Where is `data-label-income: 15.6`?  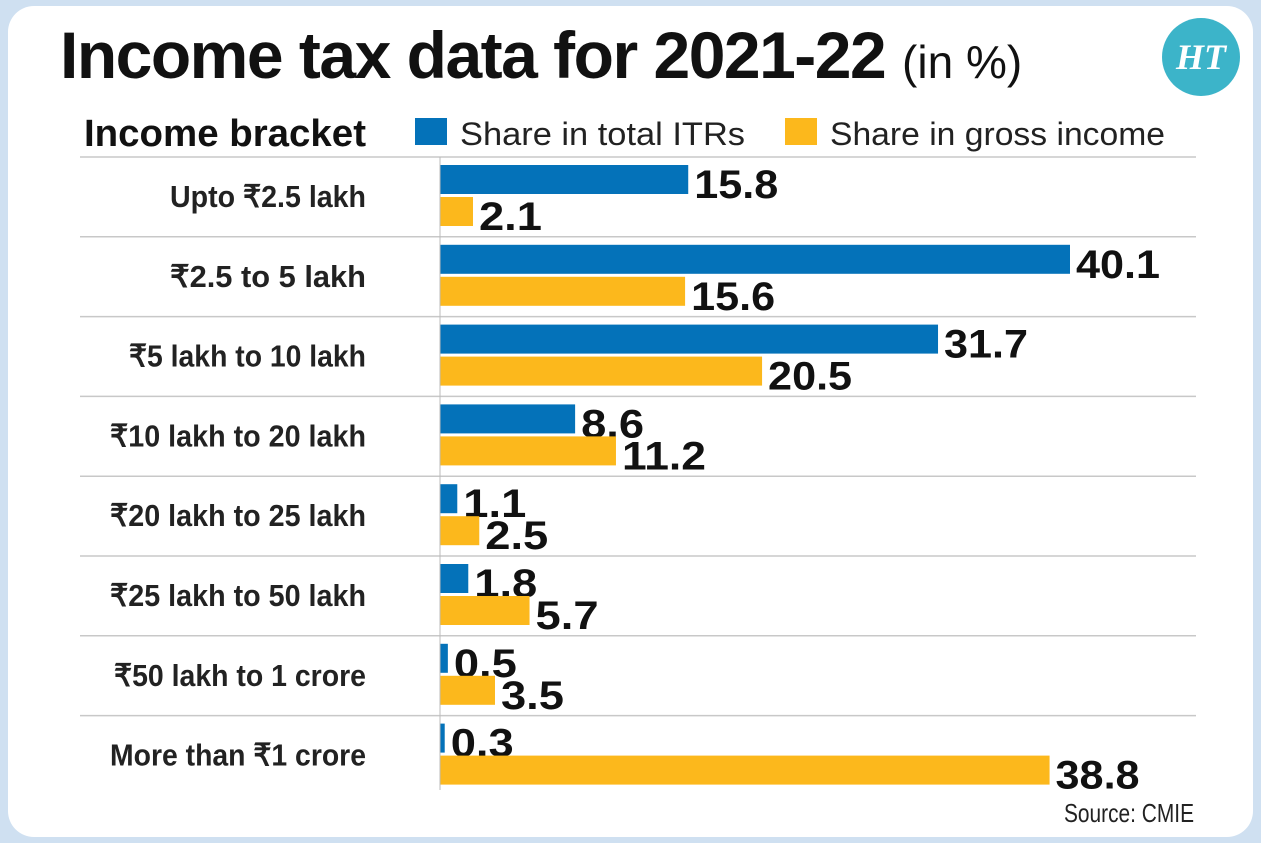 data-label-income: 15.6 is located at coordinates (733, 297).